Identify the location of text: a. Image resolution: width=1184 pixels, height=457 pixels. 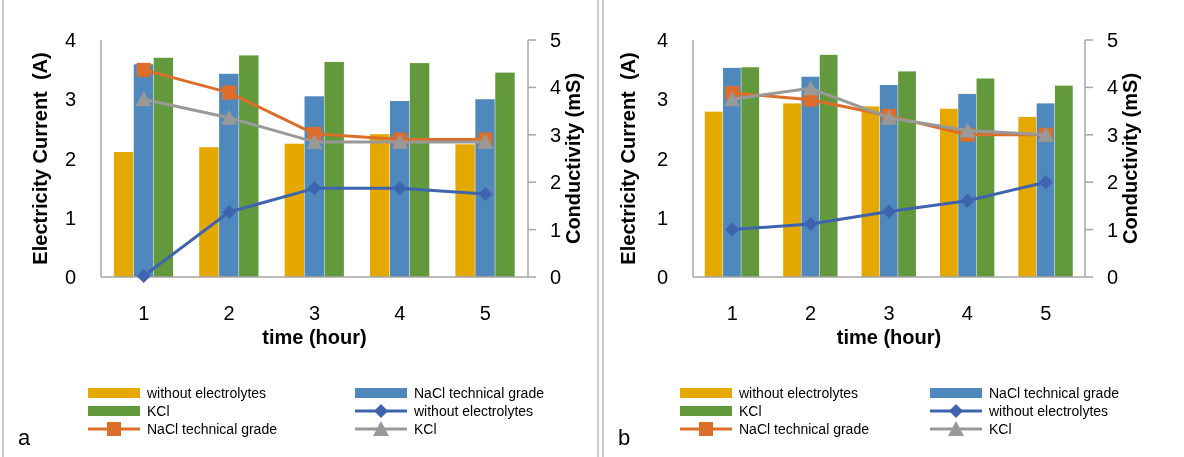
(24, 437).